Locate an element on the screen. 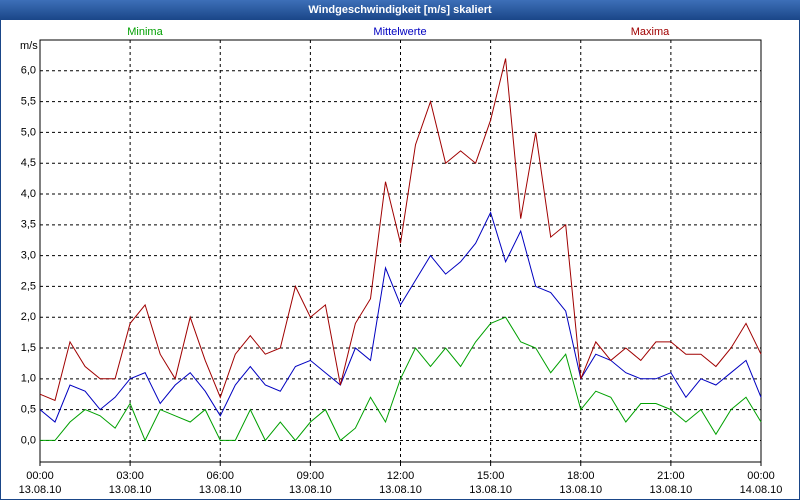 This screenshot has height=500, width=800. title-bar is located at coordinates (400, 10).